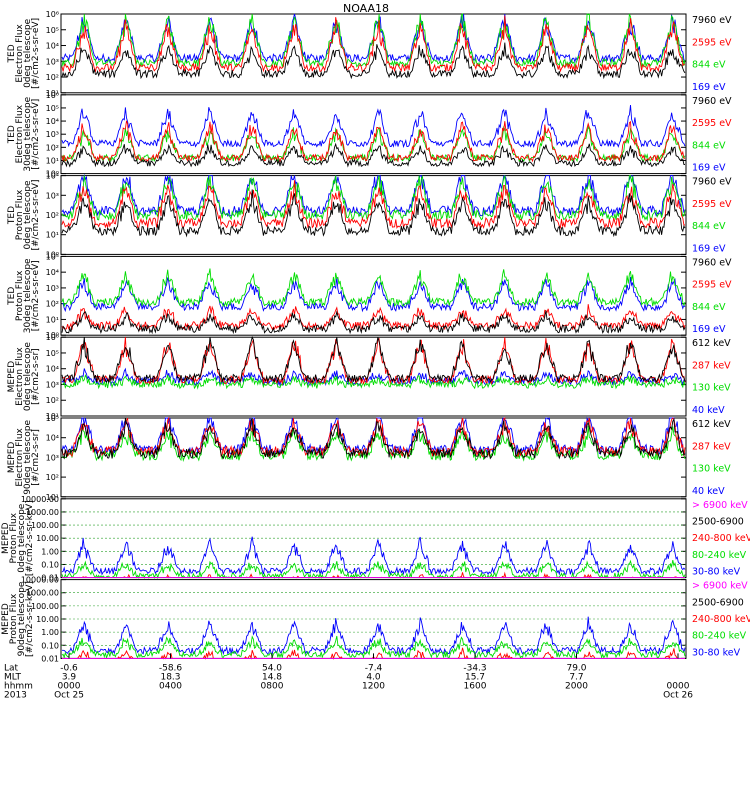  Describe the element at coordinates (475, 686) in the screenshot. I see `x-tick-label: 1600` at that location.